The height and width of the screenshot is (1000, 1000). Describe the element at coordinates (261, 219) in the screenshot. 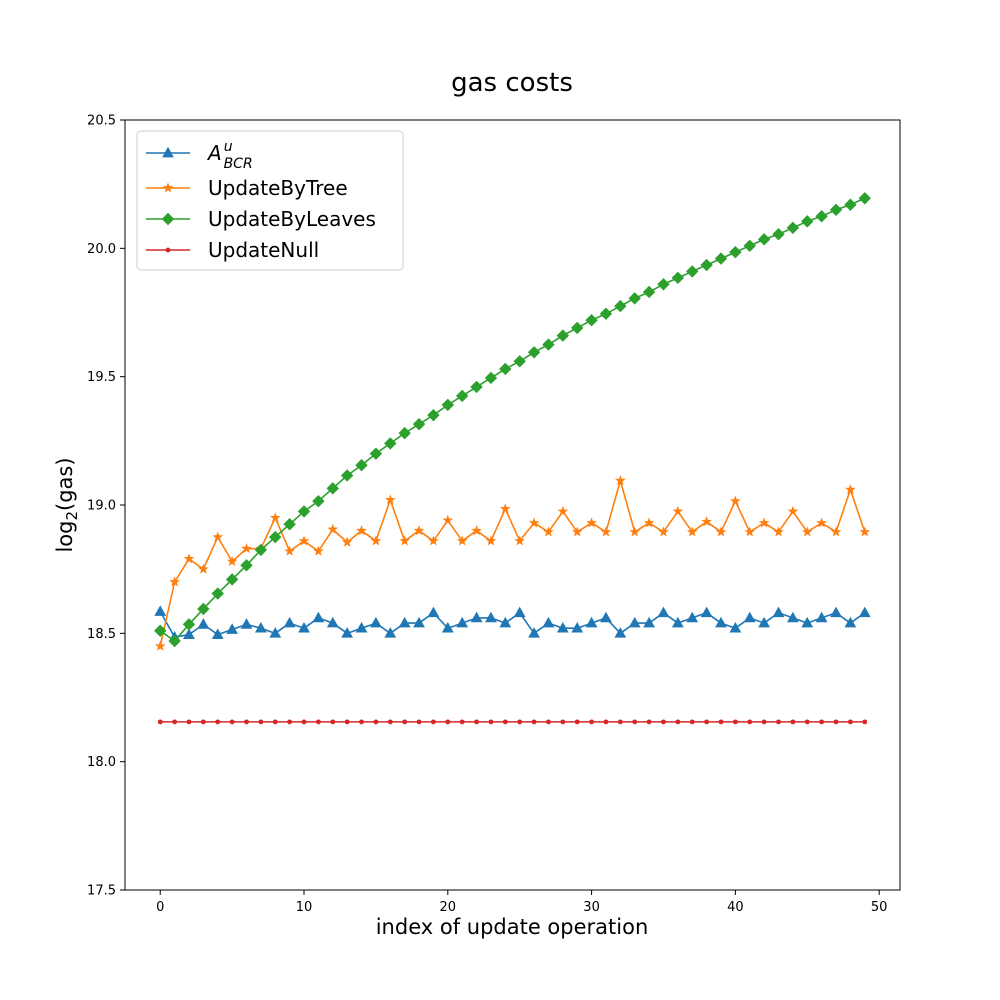

I see `legend-entry: UpdateByLeaves` at that location.